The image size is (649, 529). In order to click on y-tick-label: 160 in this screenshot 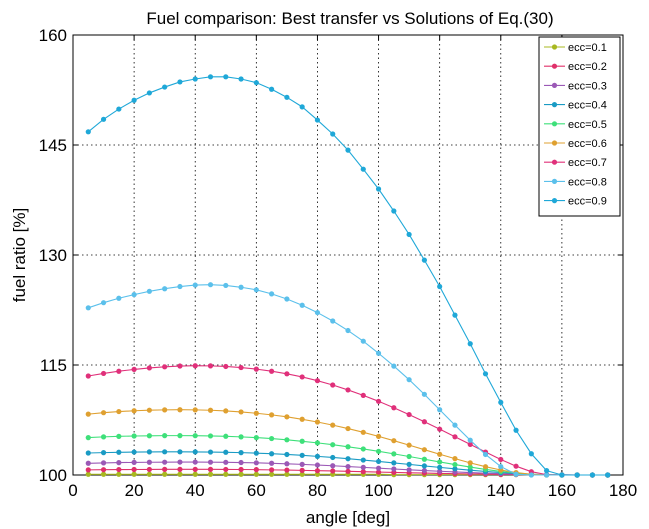, I will do `click(53, 35)`.